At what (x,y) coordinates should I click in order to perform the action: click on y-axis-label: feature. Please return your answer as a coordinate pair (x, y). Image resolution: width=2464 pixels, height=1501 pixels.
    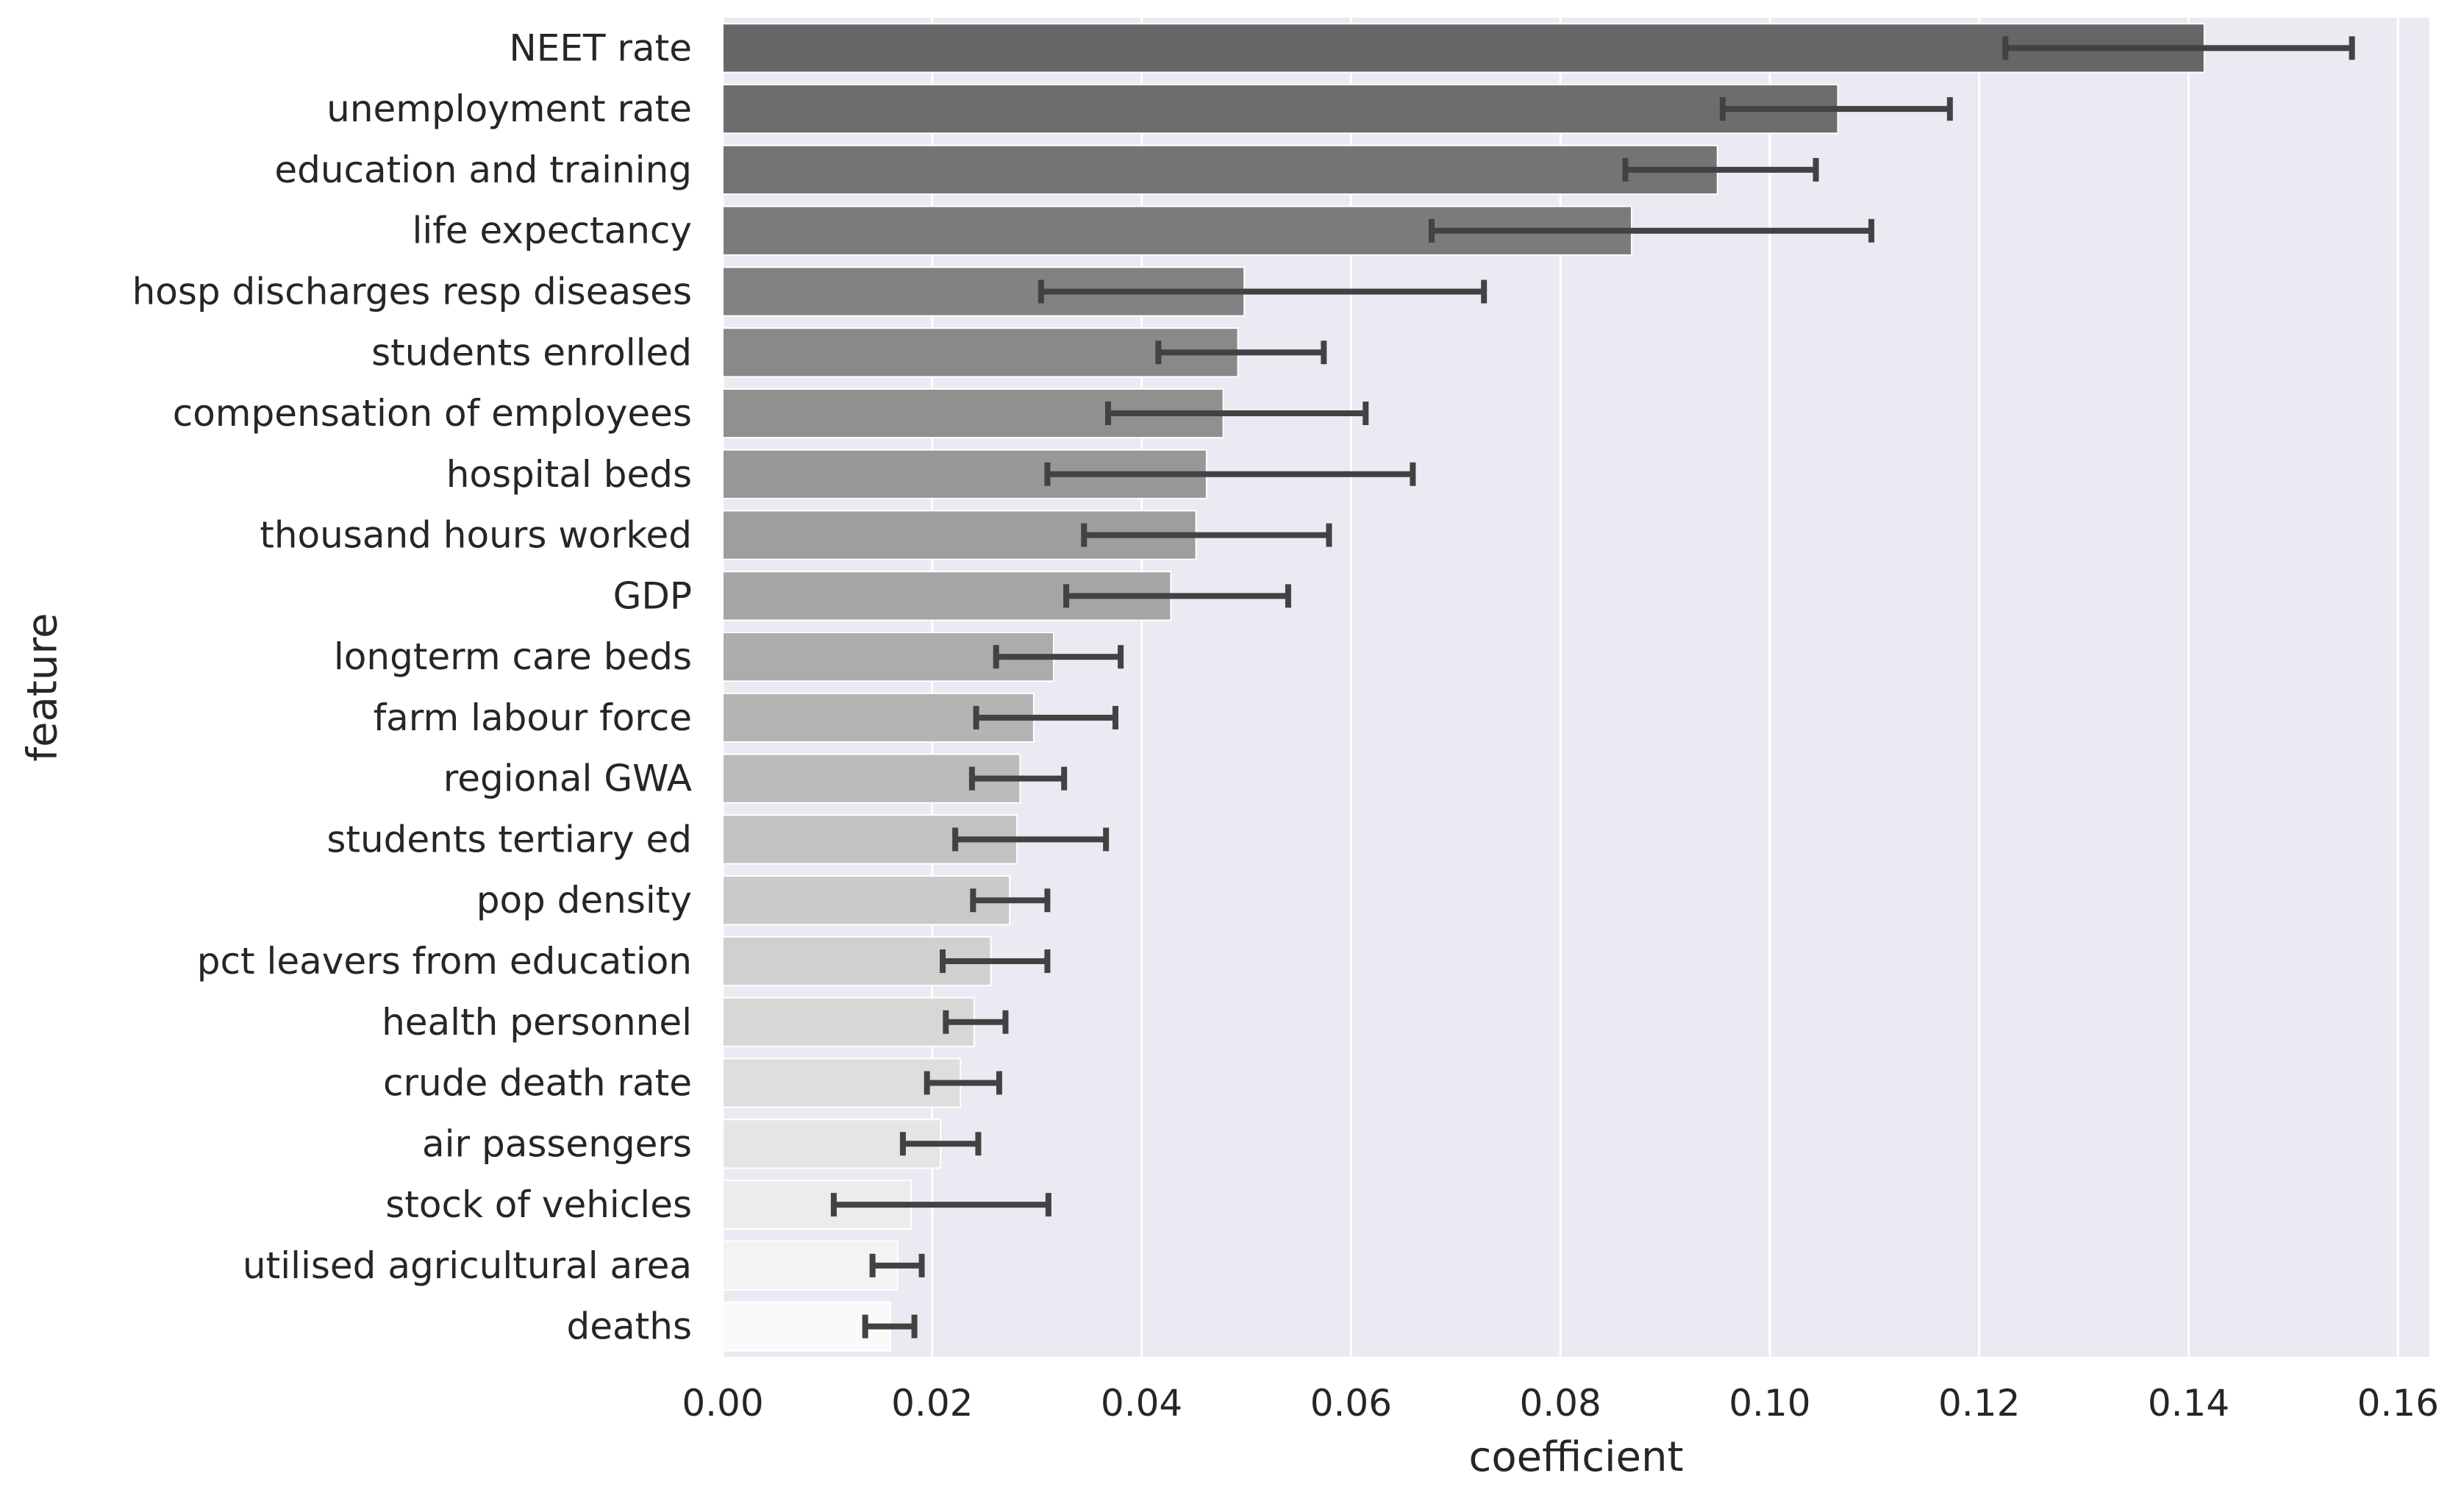
    Looking at the image, I should click on (43, 687).